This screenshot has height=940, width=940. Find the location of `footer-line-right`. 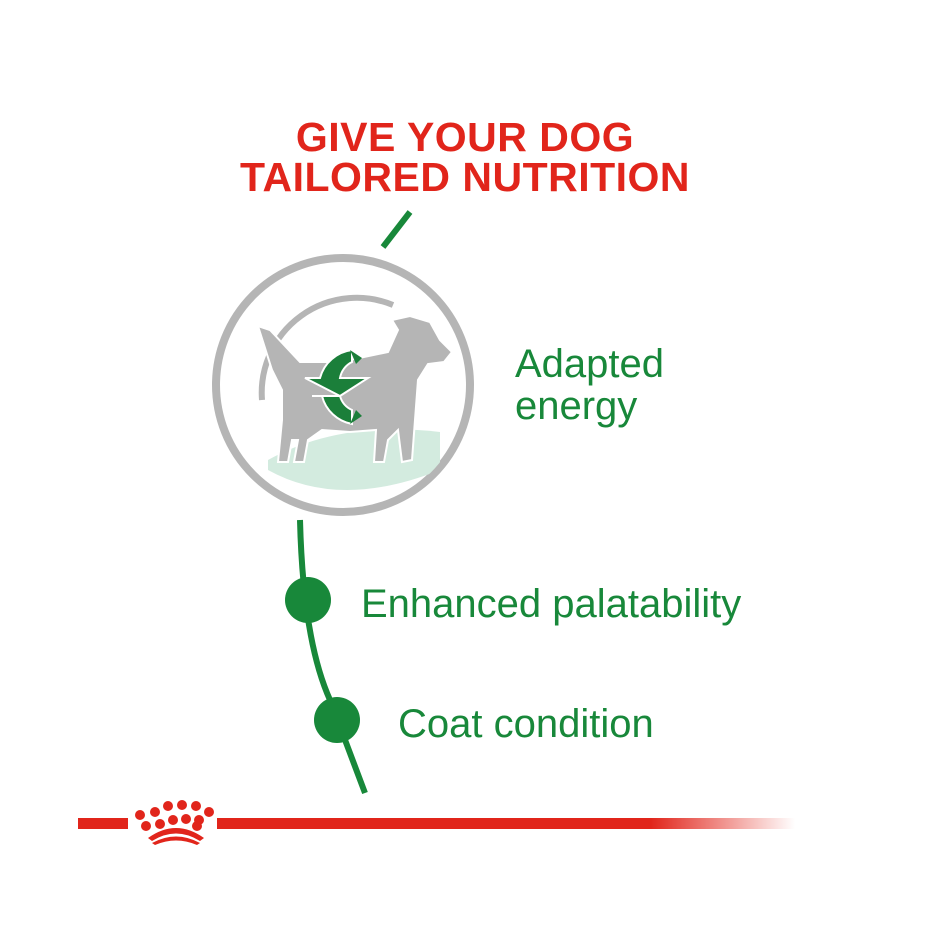

footer-line-right is located at coordinates (506, 823).